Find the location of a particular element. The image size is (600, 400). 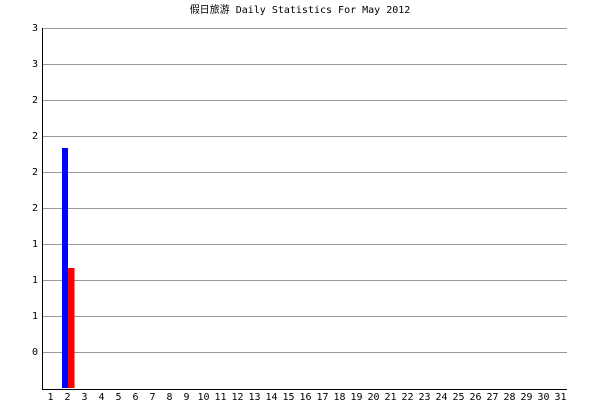

x-tick-label: 29 is located at coordinates (526, 396).